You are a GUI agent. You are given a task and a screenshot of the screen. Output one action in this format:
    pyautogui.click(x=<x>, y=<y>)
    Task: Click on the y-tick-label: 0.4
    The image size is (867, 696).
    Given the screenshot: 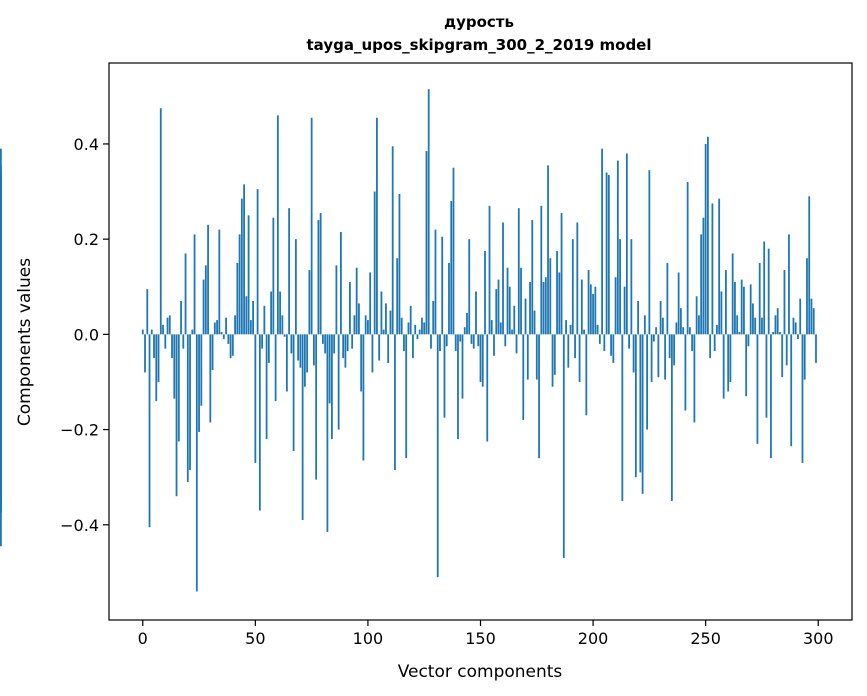 What is the action you would take?
    pyautogui.click(x=86, y=144)
    